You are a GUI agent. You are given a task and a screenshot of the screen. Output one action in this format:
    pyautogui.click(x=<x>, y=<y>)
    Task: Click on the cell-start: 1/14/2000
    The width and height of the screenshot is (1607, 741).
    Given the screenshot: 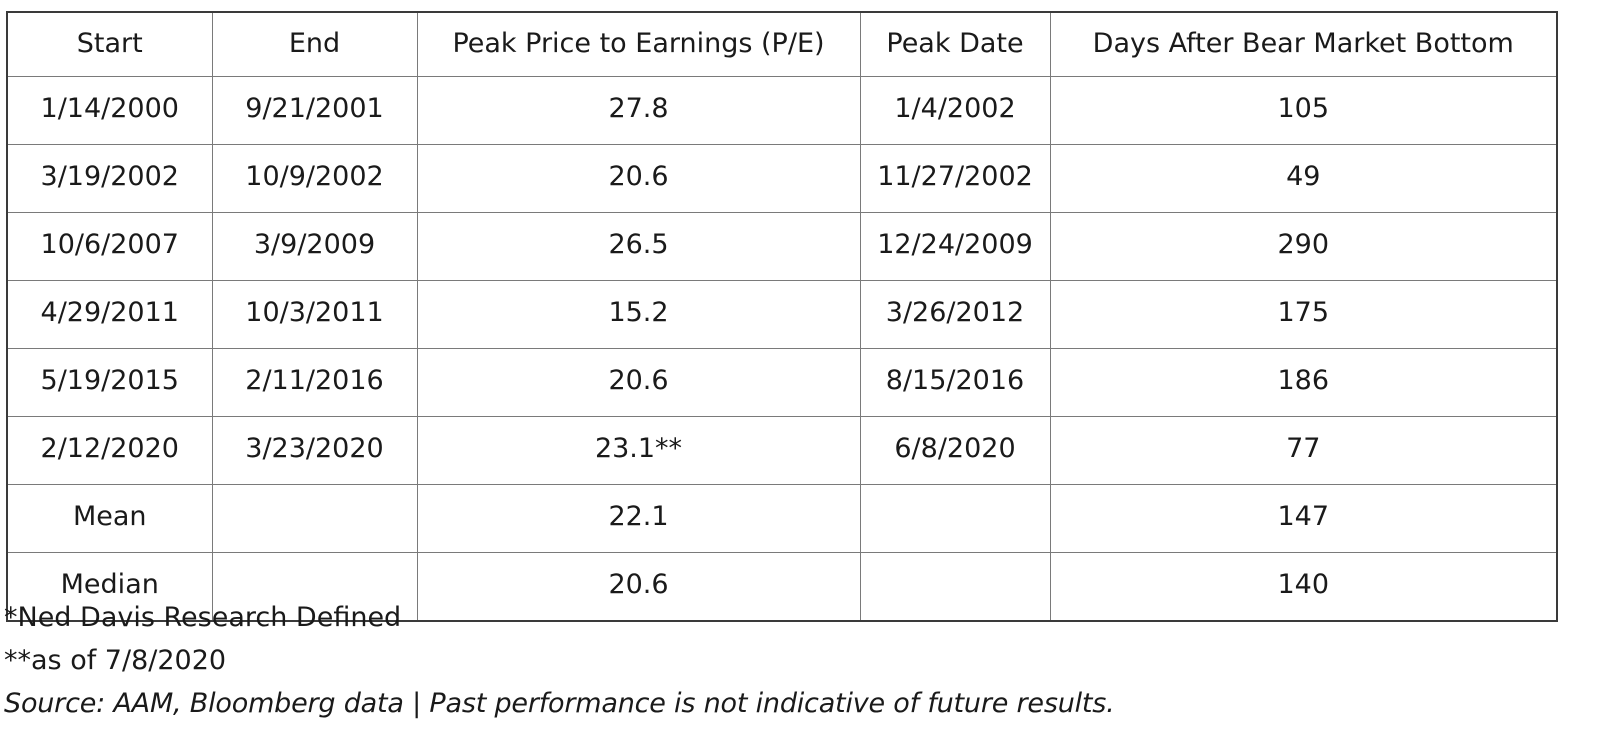 What is the action you would take?
    pyautogui.click(x=109, y=110)
    